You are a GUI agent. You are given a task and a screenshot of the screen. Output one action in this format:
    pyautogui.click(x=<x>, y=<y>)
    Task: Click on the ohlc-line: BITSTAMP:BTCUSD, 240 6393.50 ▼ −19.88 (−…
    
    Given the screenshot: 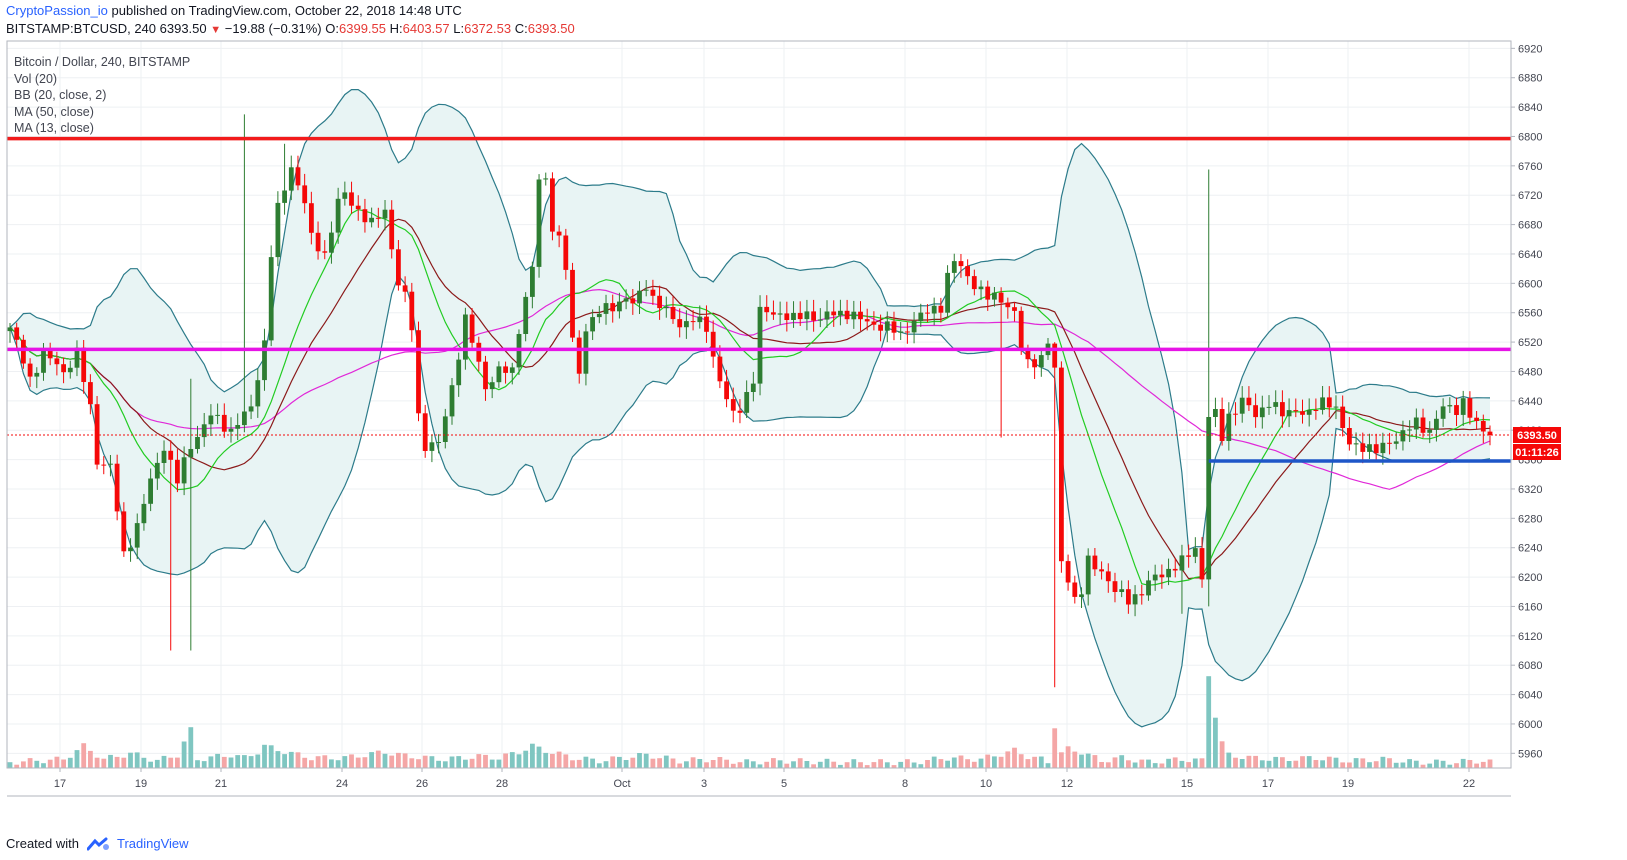 What is the action you would take?
    pyautogui.click(x=290, y=28)
    